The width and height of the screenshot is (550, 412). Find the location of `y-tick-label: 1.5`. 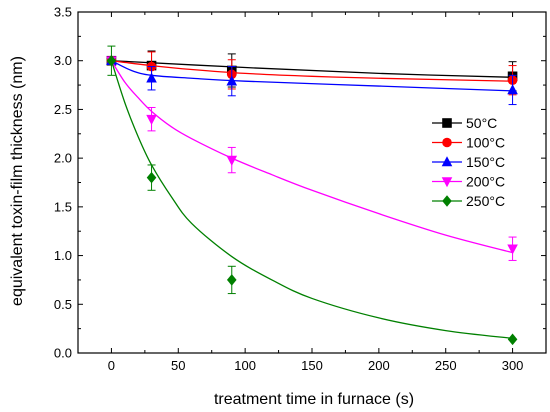

y-tick-label: 1.5 is located at coordinates (63, 206).